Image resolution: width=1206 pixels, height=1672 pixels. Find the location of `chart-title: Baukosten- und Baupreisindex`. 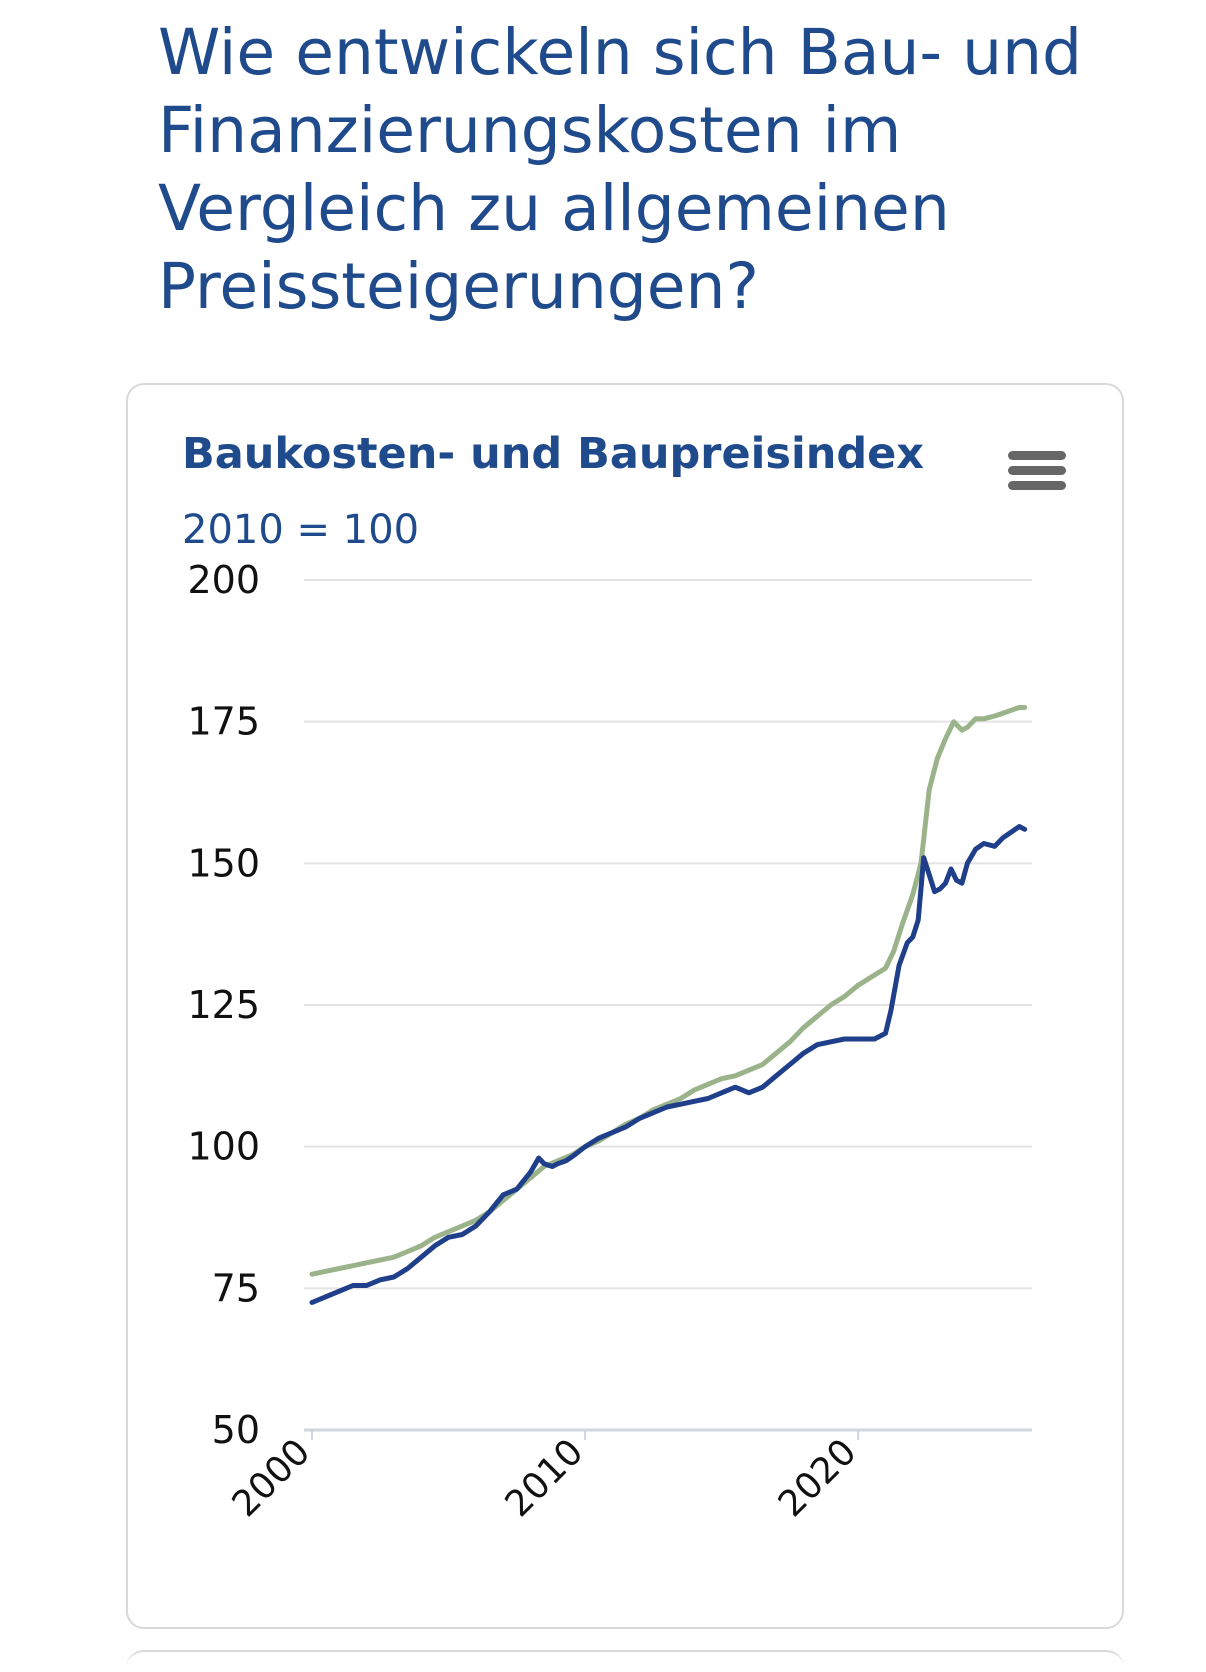

chart-title: Baukosten- und Baupreisindex is located at coordinates (553, 454).